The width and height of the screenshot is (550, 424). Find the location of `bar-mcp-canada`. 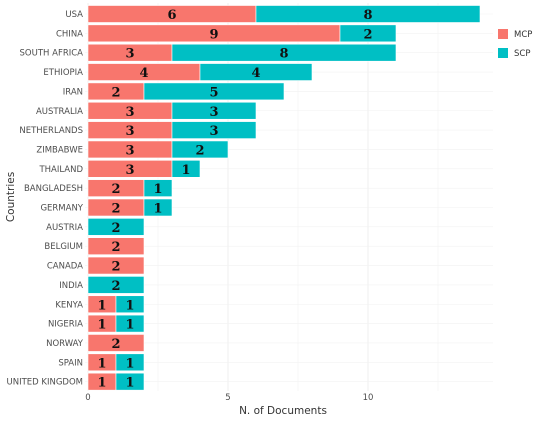

bar-mcp-canada is located at coordinates (116, 265).